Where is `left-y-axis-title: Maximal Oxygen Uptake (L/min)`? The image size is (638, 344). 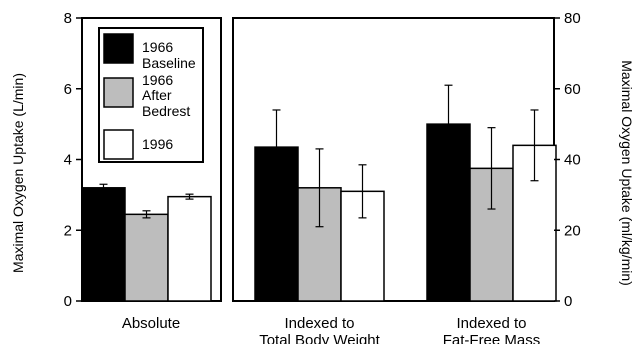
left-y-axis-title: Maximal Oxygen Uptake (L/min) is located at coordinates (18, 173).